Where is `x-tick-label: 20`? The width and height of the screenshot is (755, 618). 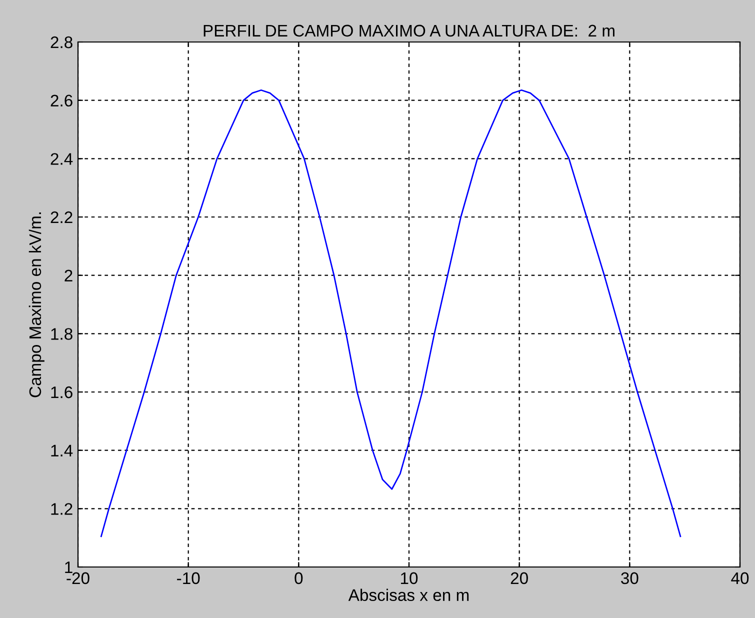
x-tick-label: 20 is located at coordinates (519, 578).